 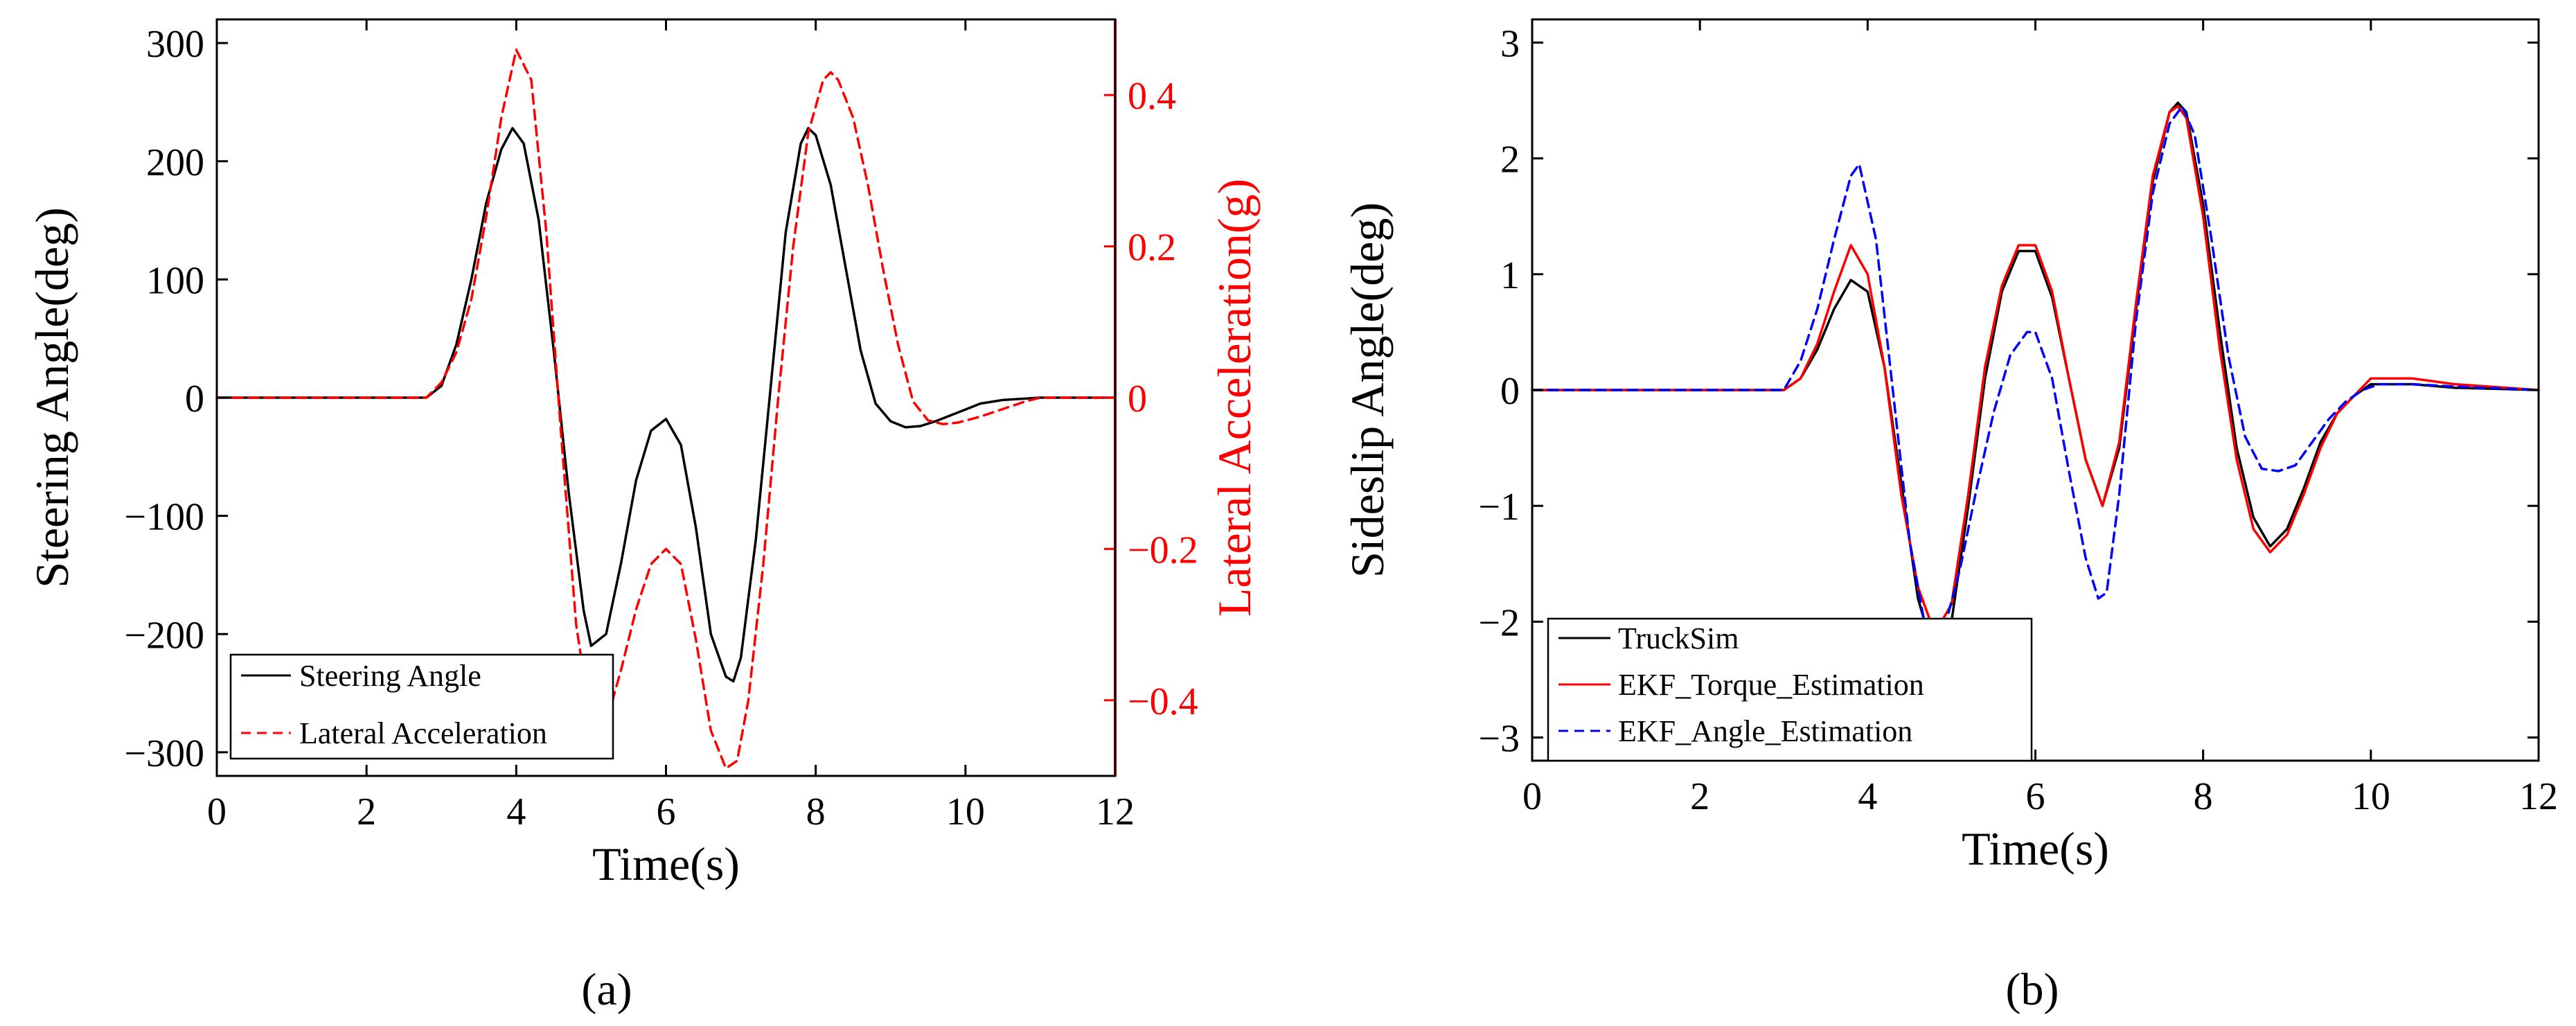 I want to click on chart-a-caption: (a), so click(x=606, y=989).